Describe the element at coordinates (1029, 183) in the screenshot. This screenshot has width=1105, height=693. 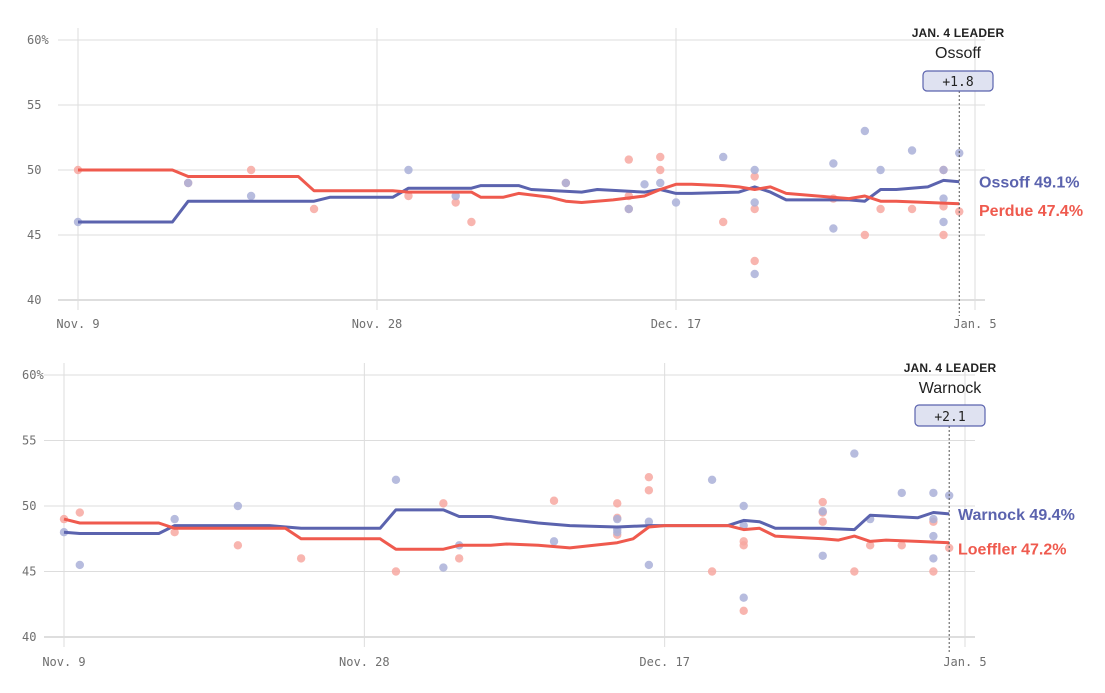
I see `end-label-ossoff: Ossoff 49.1%` at that location.